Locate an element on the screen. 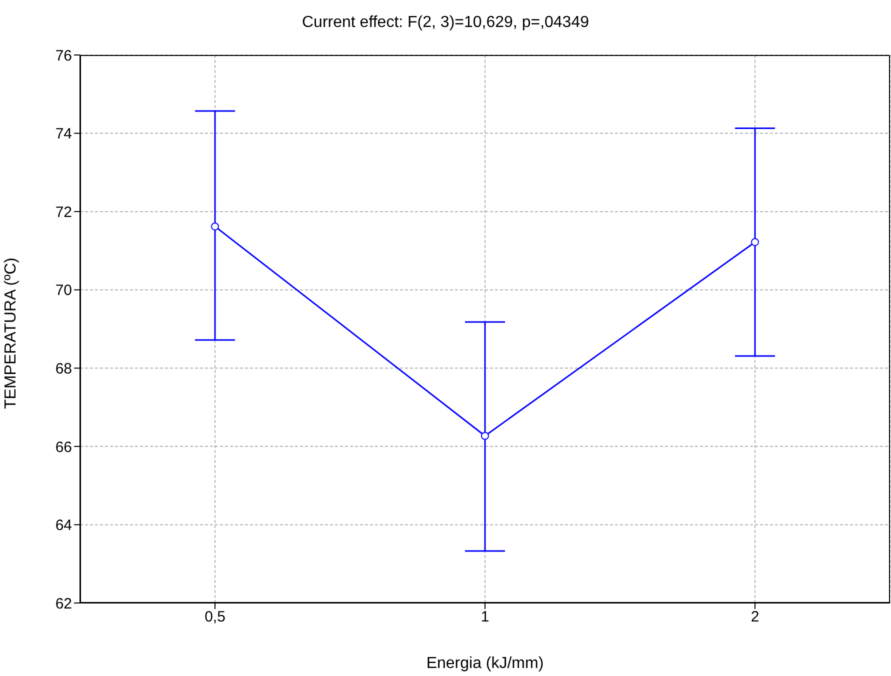 The image size is (891, 676). y-tick-label: 76 is located at coordinates (63, 55).